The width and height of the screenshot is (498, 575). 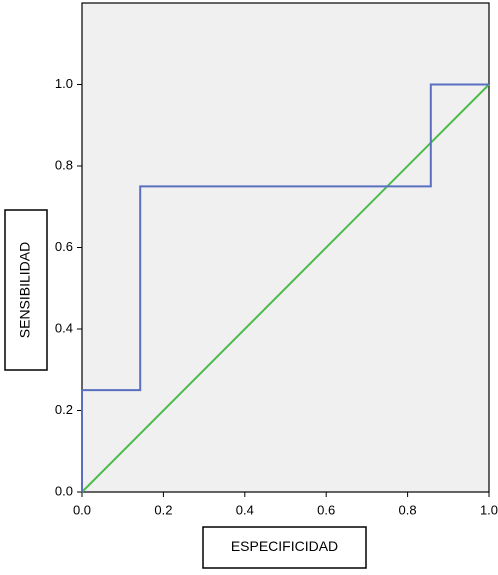 I want to click on y-title-box, so click(x=26, y=290).